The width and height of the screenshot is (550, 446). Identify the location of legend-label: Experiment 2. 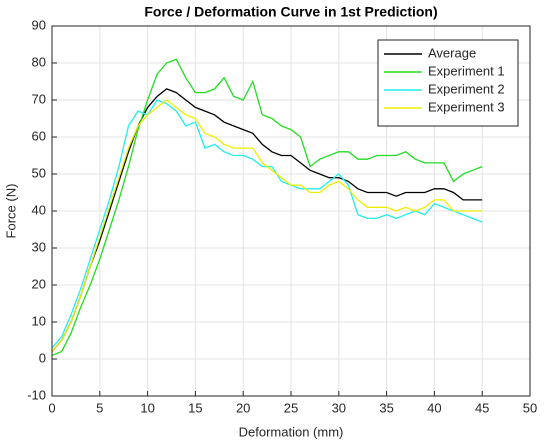
(466, 88).